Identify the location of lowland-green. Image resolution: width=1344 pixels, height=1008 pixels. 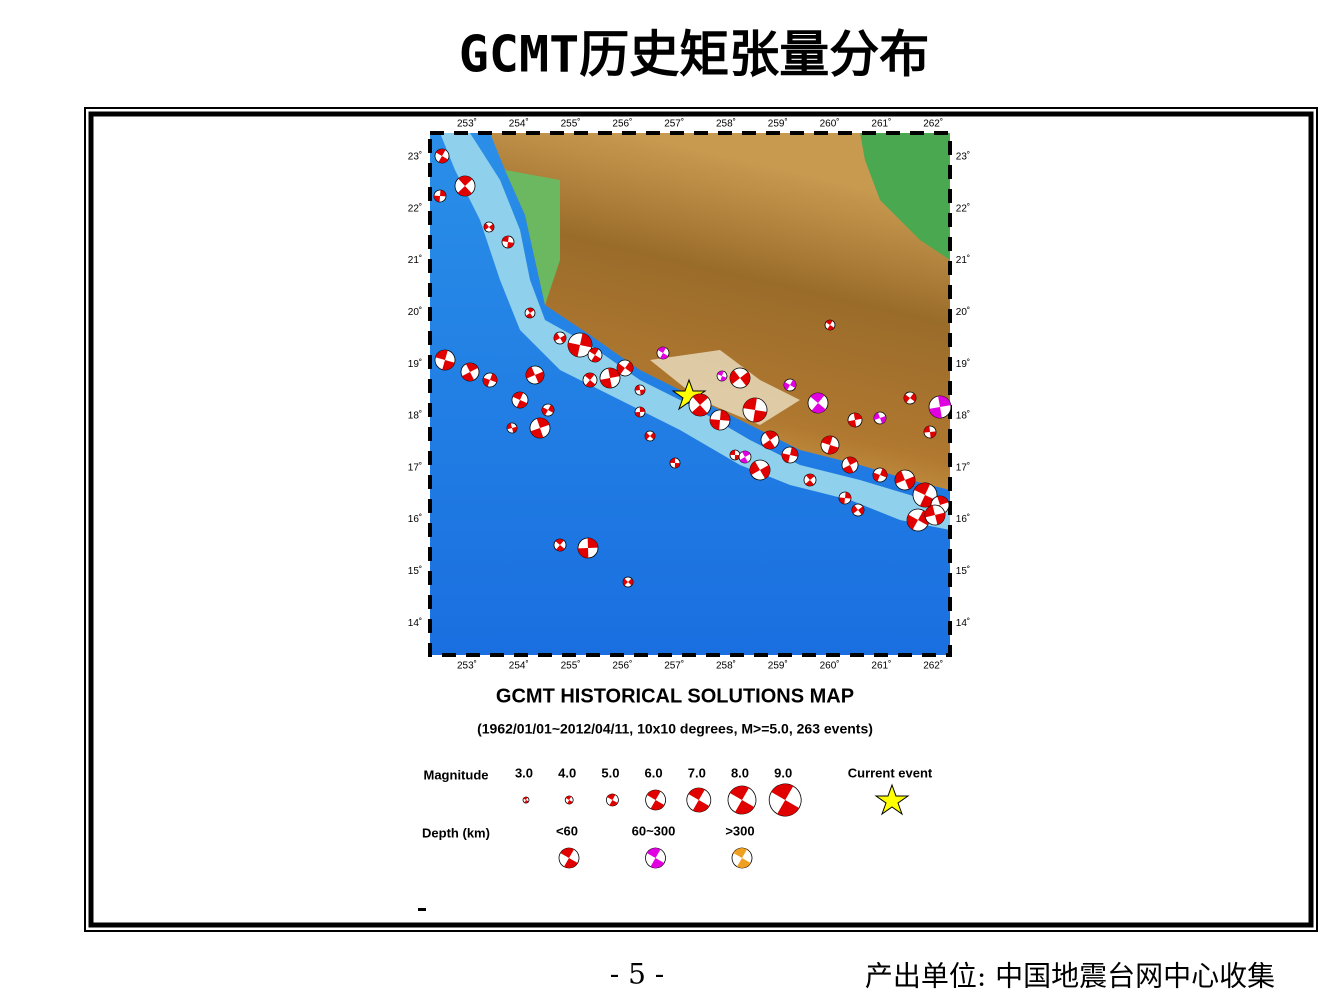
(905, 196).